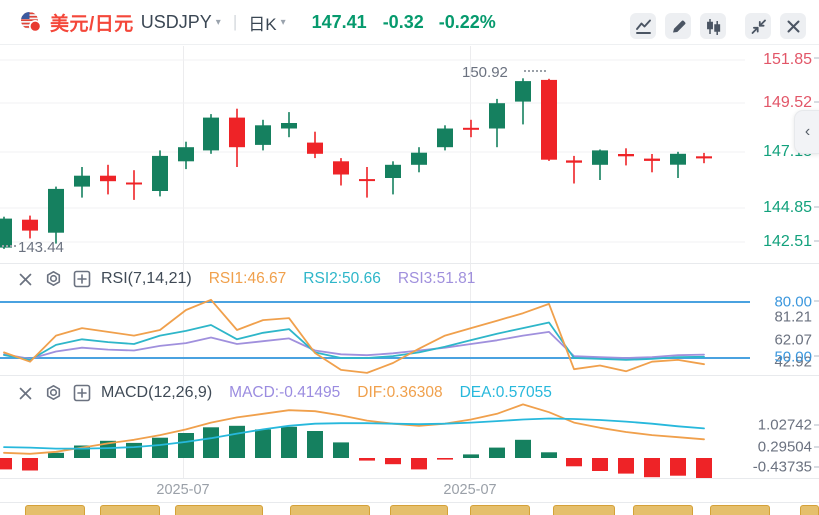  Describe the element at coordinates (339, 21) in the screenshot. I see `last-price: 147.41` at that location.